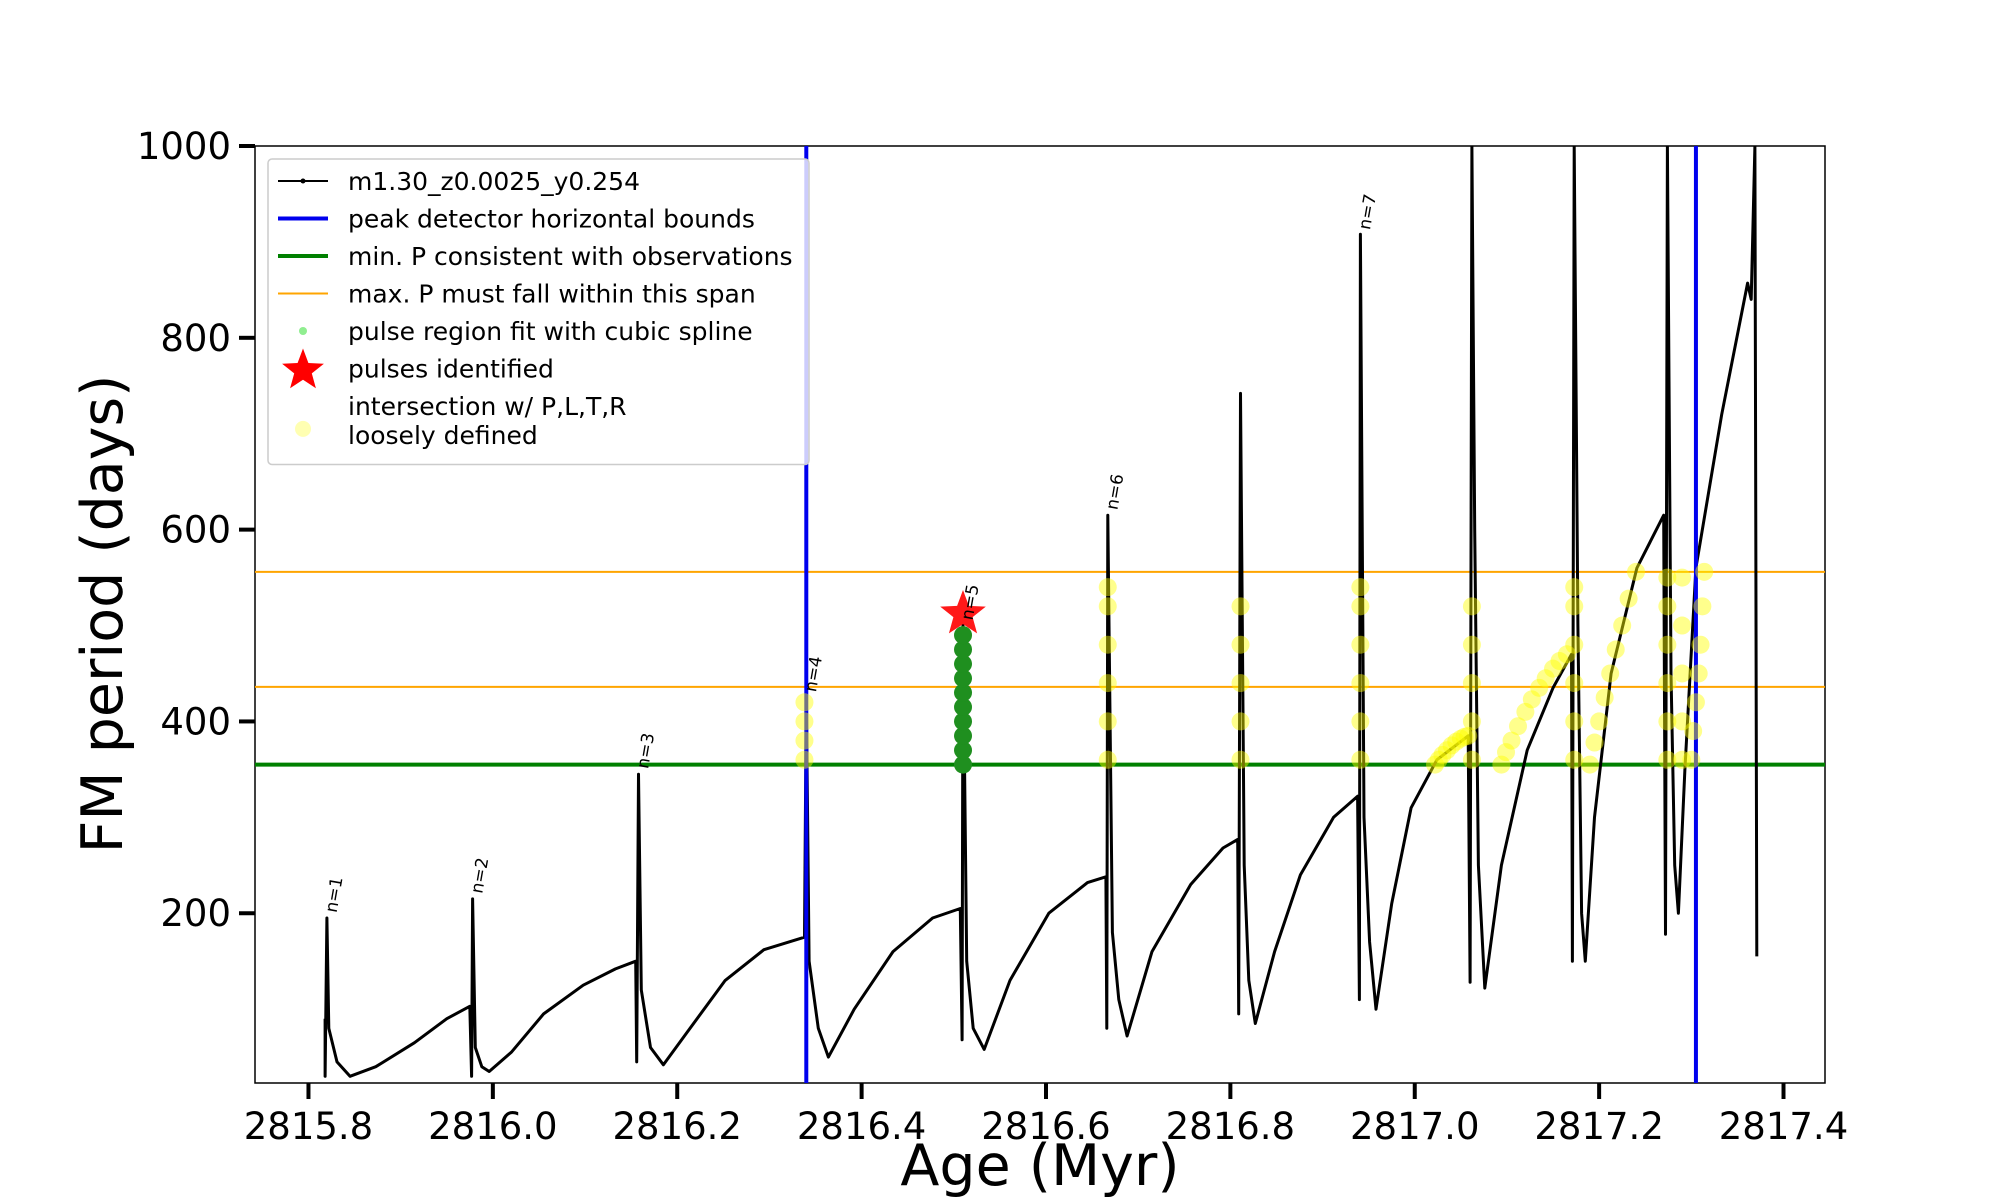 The image size is (2000, 1200). Describe the element at coordinates (861, 1126) in the screenshot. I see `x-tick-label: 2816.4` at that location.